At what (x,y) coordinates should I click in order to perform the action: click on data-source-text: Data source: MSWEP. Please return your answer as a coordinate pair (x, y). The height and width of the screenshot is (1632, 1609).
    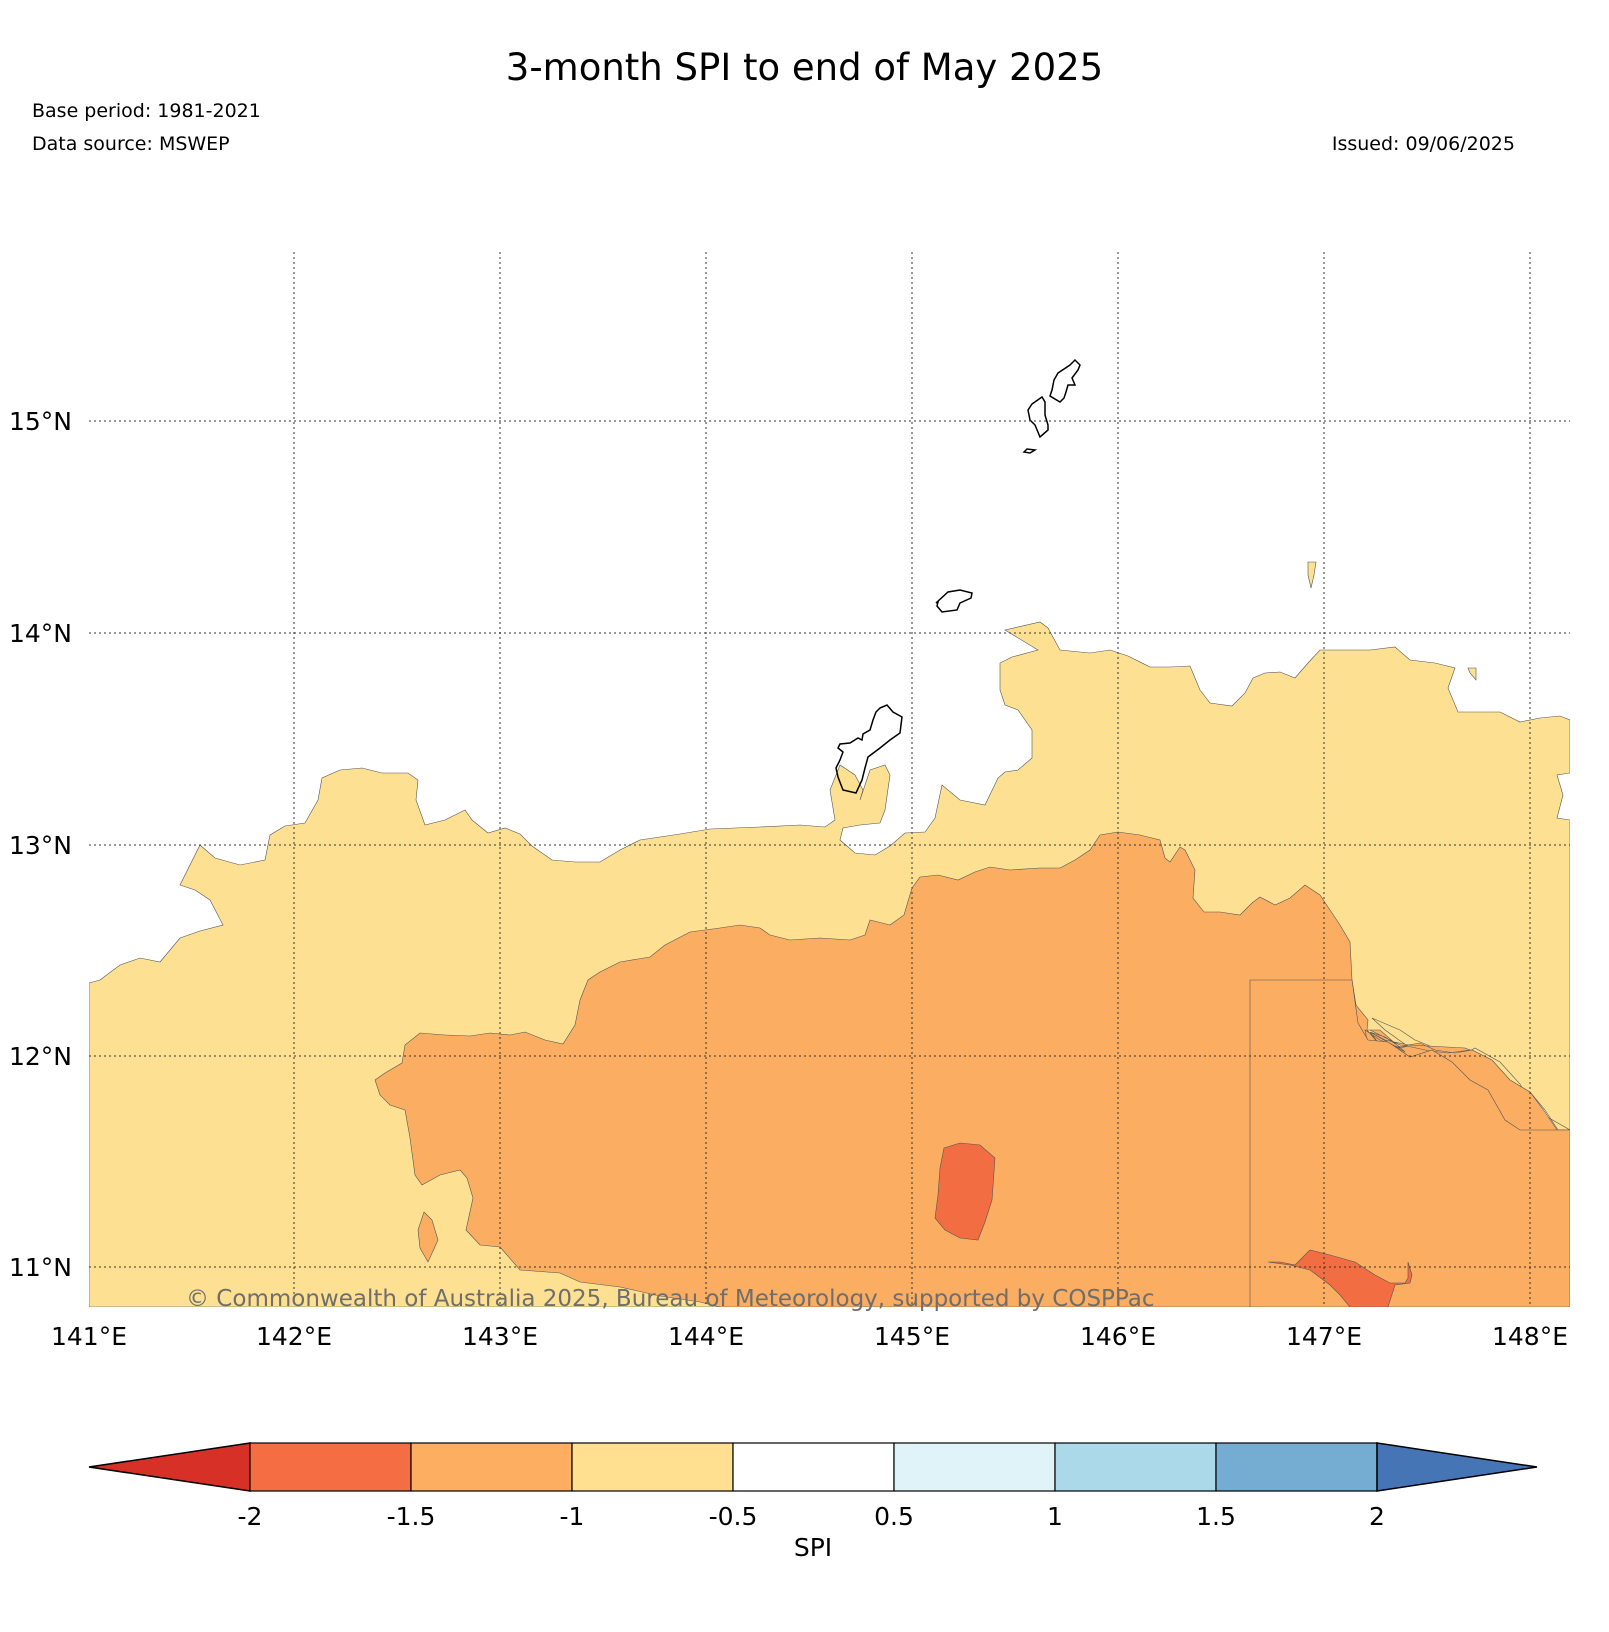
    Looking at the image, I should click on (131, 144).